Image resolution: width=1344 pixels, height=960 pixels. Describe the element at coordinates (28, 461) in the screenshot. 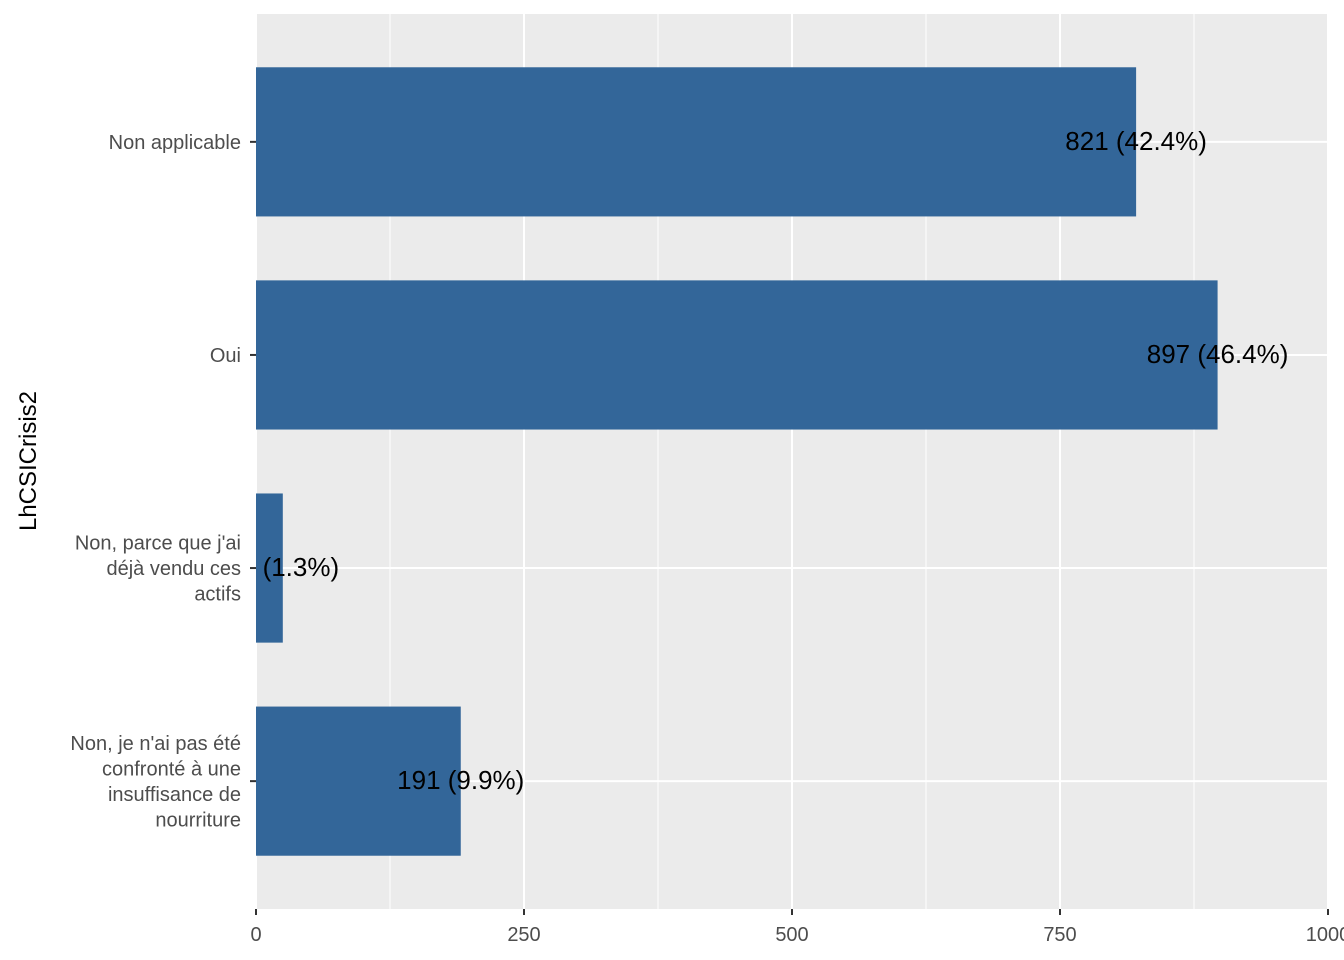

I see `y-axis-title: LhCSICrisis2` at that location.